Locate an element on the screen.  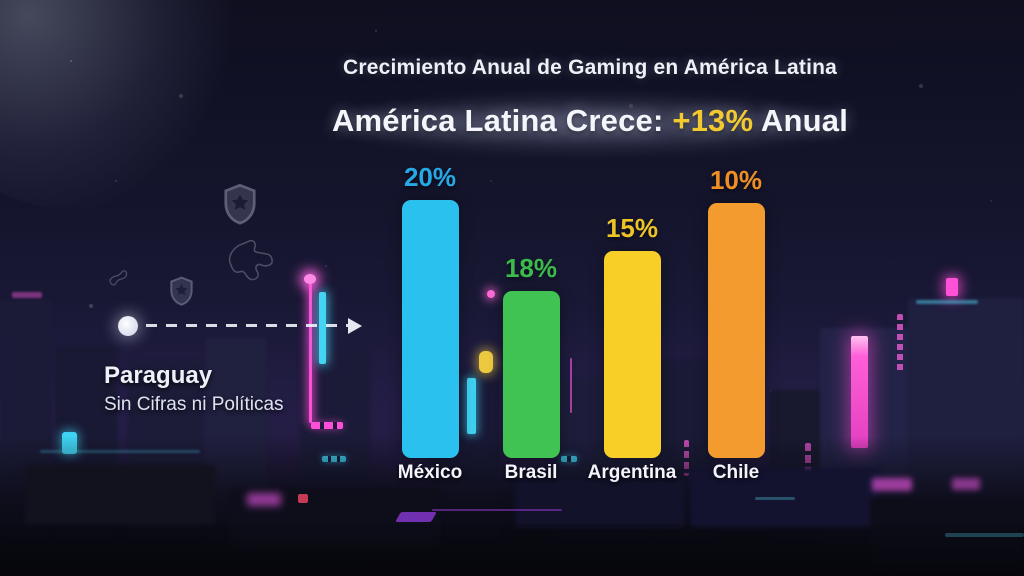
bar-category-label: México is located at coordinates (430, 472).